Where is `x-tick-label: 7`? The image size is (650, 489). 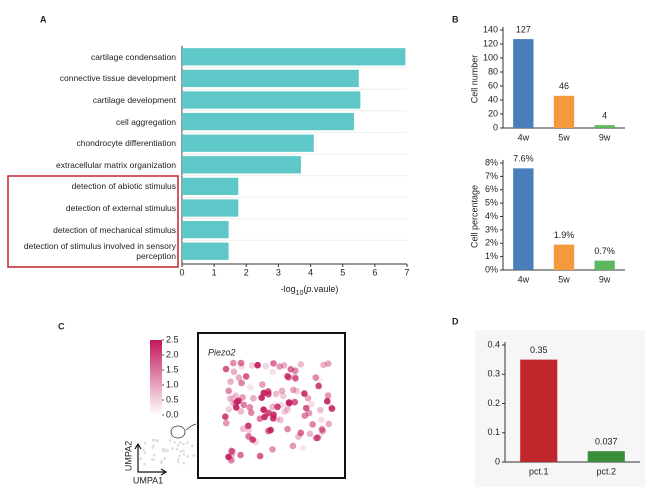
x-tick-label: 7 is located at coordinates (406, 272).